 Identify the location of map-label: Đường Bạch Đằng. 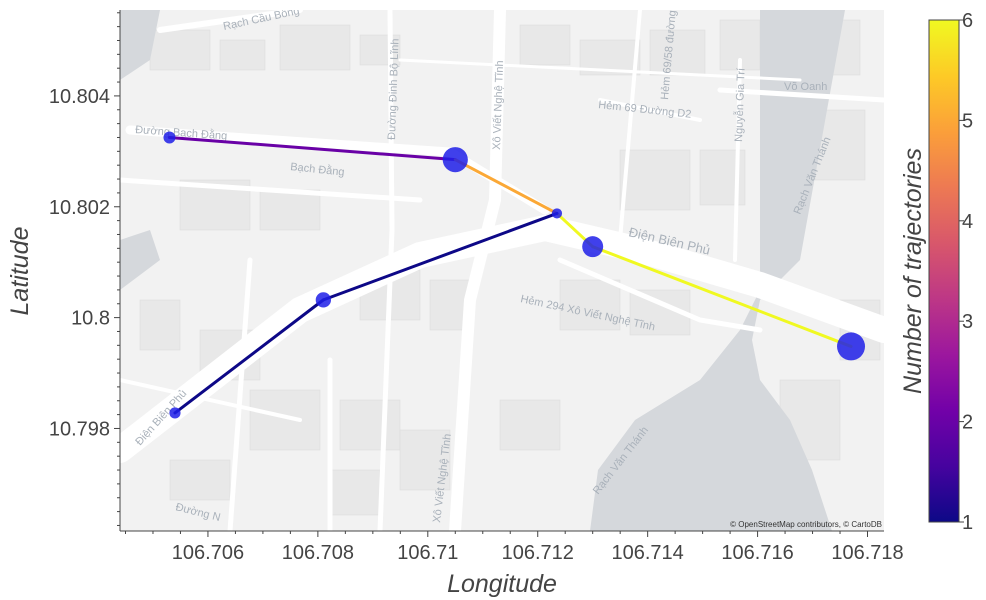
(181, 132).